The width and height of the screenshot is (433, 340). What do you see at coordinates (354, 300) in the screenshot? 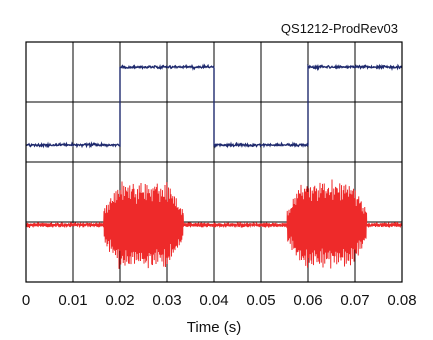
I see `x-tick-label: 0.07` at bounding box center [354, 300].